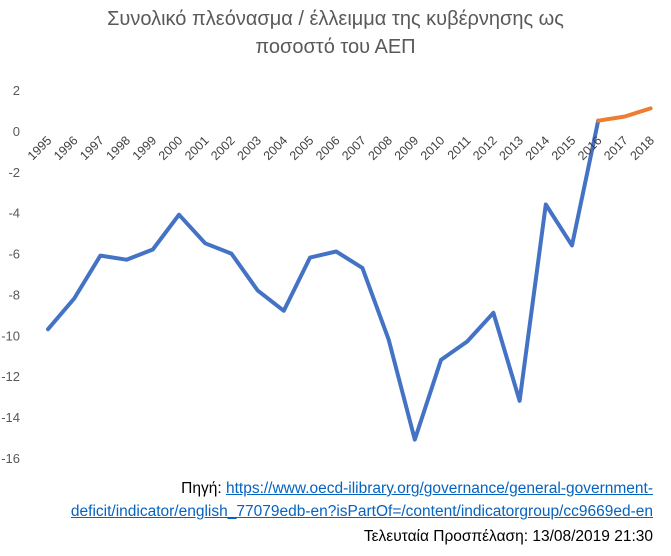 The width and height of the screenshot is (671, 556). I want to click on x-tick-label: 2002, so click(223, 148).